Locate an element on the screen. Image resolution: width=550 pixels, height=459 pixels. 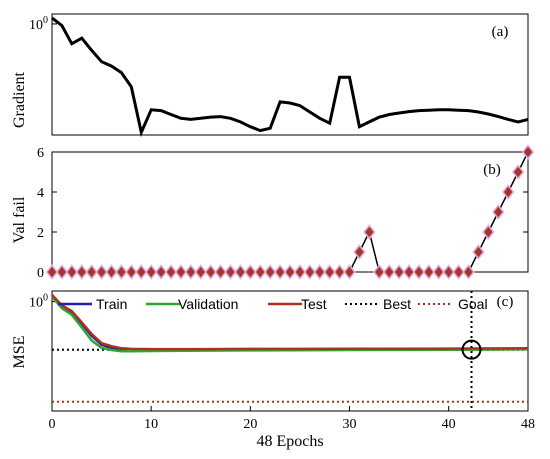
legend-label-best: Best is located at coordinates (397, 304).